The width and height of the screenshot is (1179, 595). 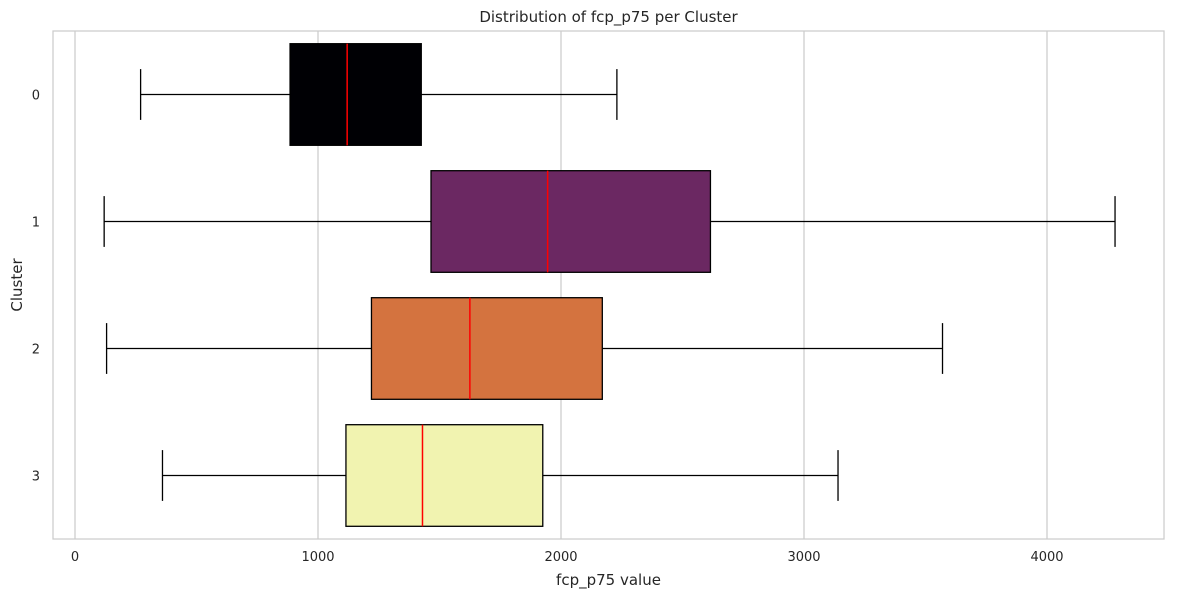 I want to click on y-tick-label: 2, so click(x=36, y=350).